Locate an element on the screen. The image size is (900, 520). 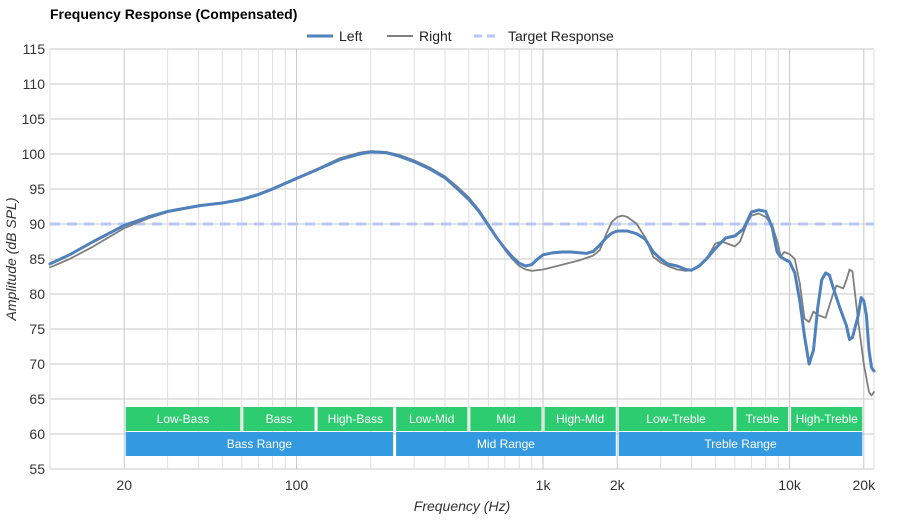
subrange-band-label: Low-Mid is located at coordinates (431, 419).